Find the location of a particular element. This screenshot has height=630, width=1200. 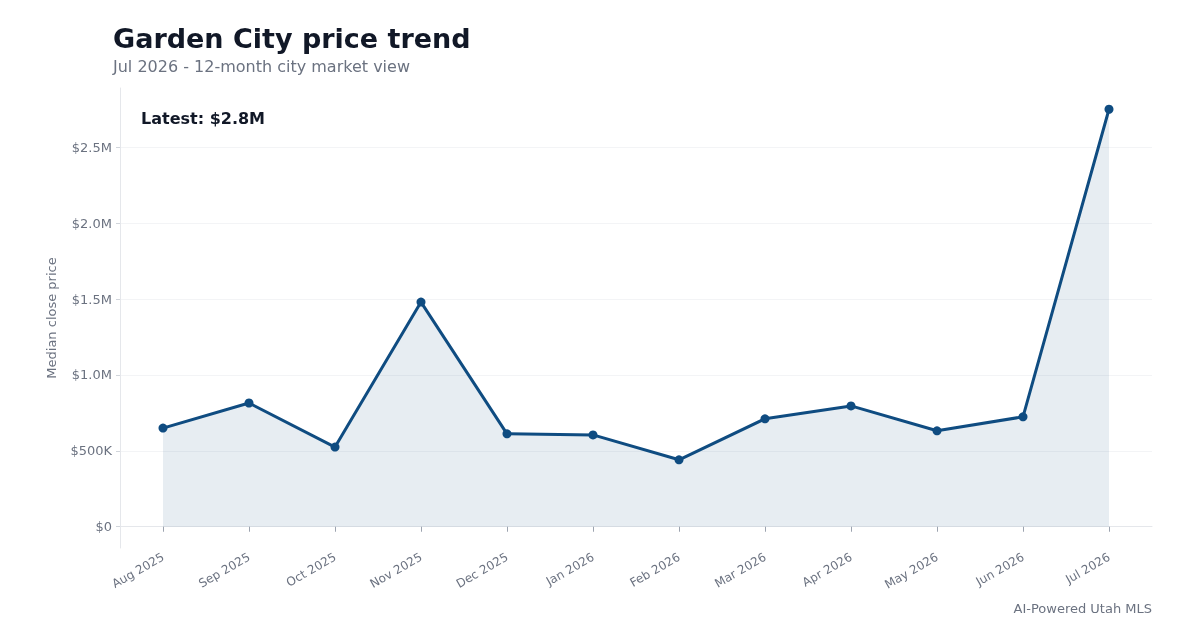

y-tick-label: $500K is located at coordinates (91, 451).